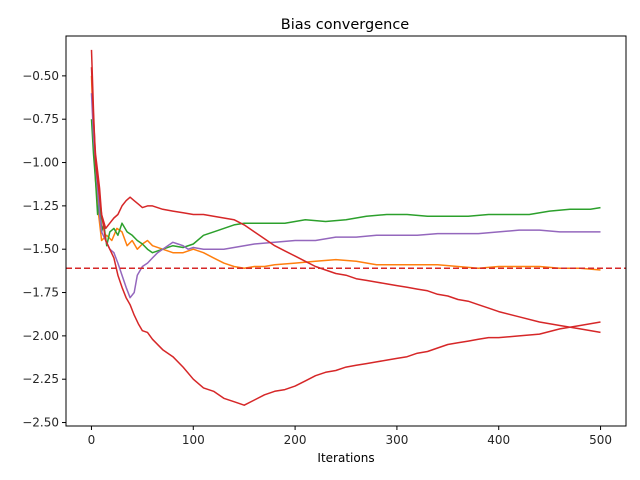  I want to click on x-axis-label: Iterations, so click(345, 458).